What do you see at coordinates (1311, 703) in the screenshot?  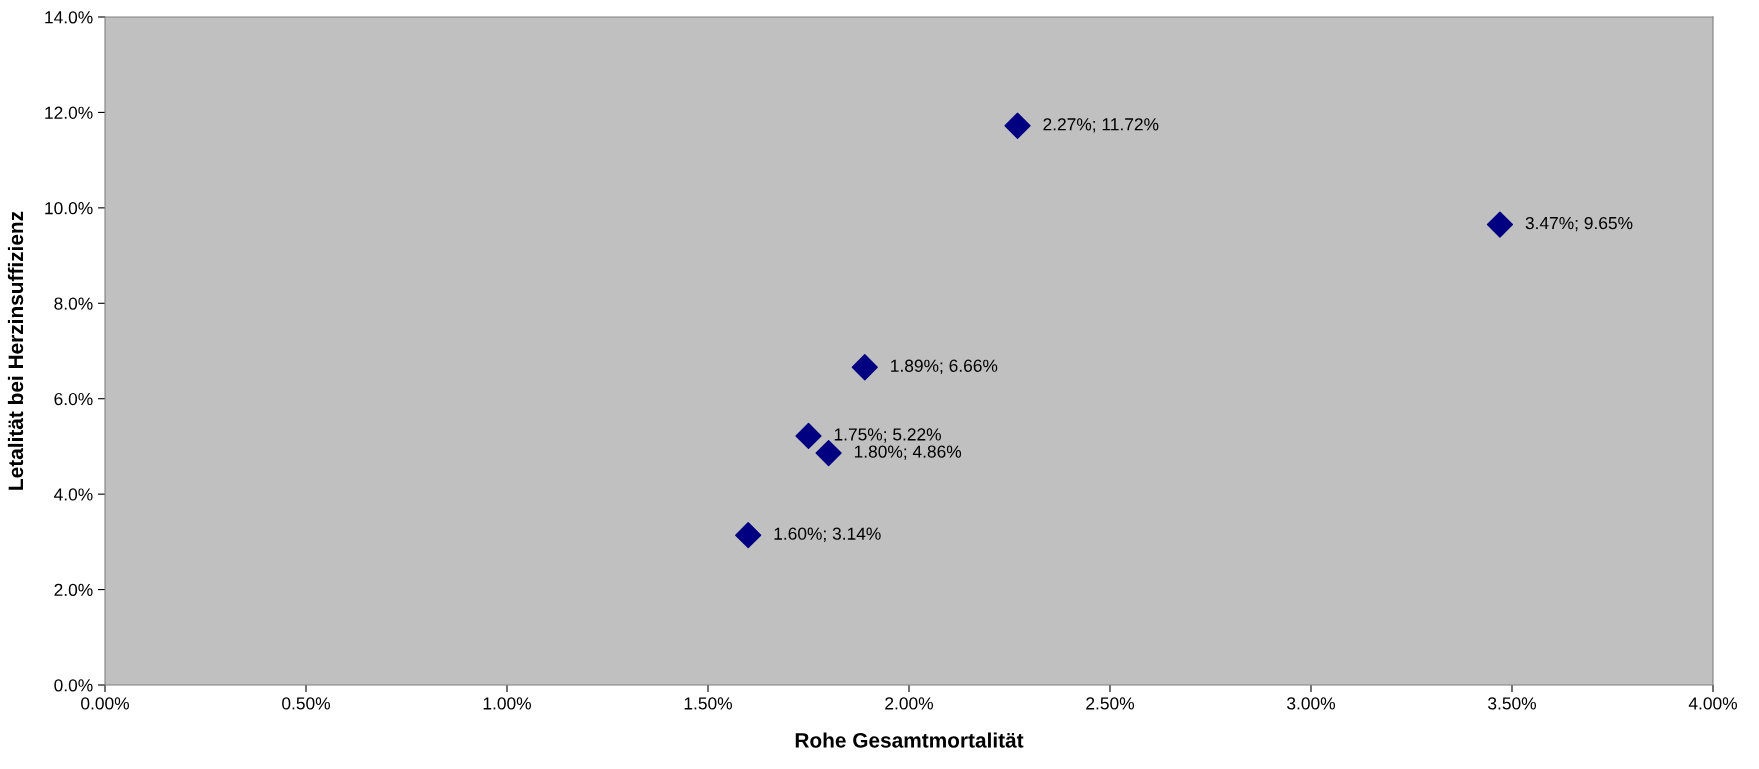 I see `x-tick-label: 3.00%` at bounding box center [1311, 703].